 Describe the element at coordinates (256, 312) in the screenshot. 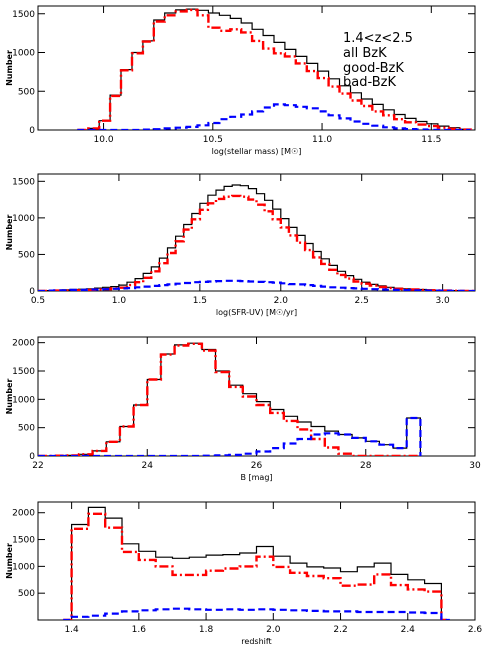

I see `x-axis-label: log(SFR-UV) [M☉/yr]` at that location.